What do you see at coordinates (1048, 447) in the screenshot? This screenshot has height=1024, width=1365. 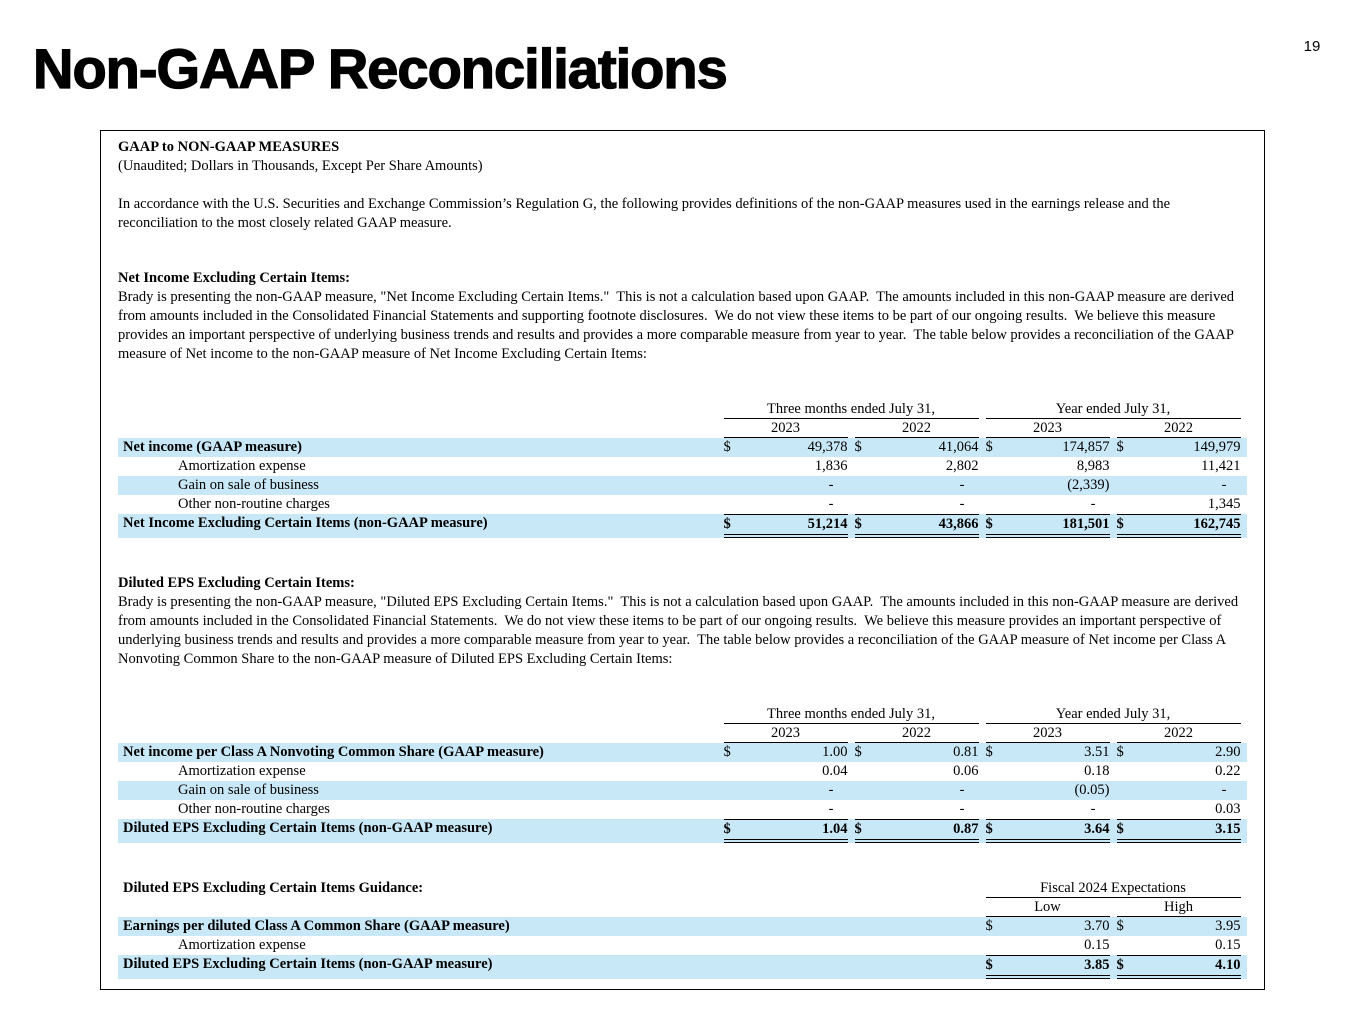 I see `value-cell: $174,857` at bounding box center [1048, 447].